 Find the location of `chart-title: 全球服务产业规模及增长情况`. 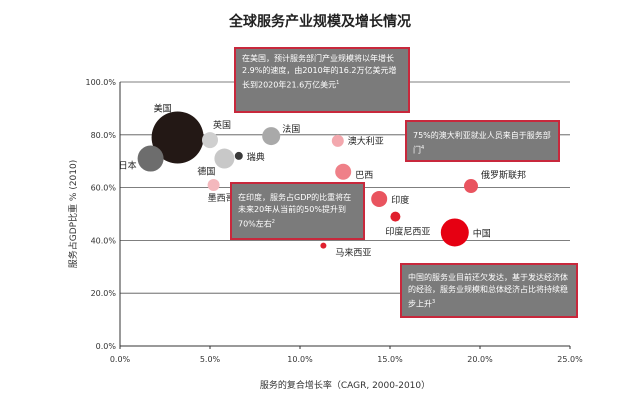

chart-title: 全球服务产业规模及增长情况 is located at coordinates (319, 21).